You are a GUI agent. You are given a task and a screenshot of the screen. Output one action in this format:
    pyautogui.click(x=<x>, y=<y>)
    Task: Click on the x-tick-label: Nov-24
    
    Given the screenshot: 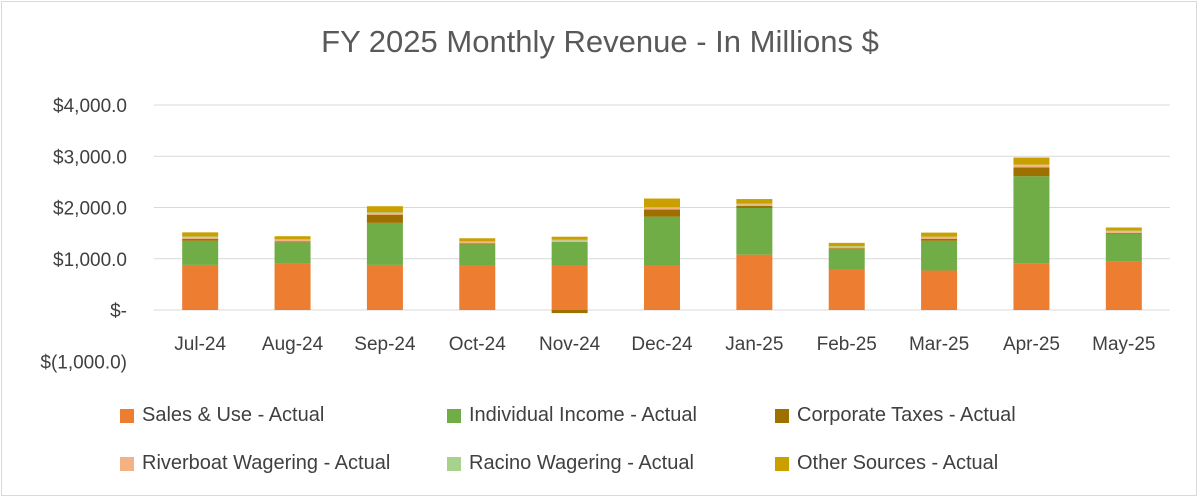 What is the action you would take?
    pyautogui.click(x=570, y=344)
    